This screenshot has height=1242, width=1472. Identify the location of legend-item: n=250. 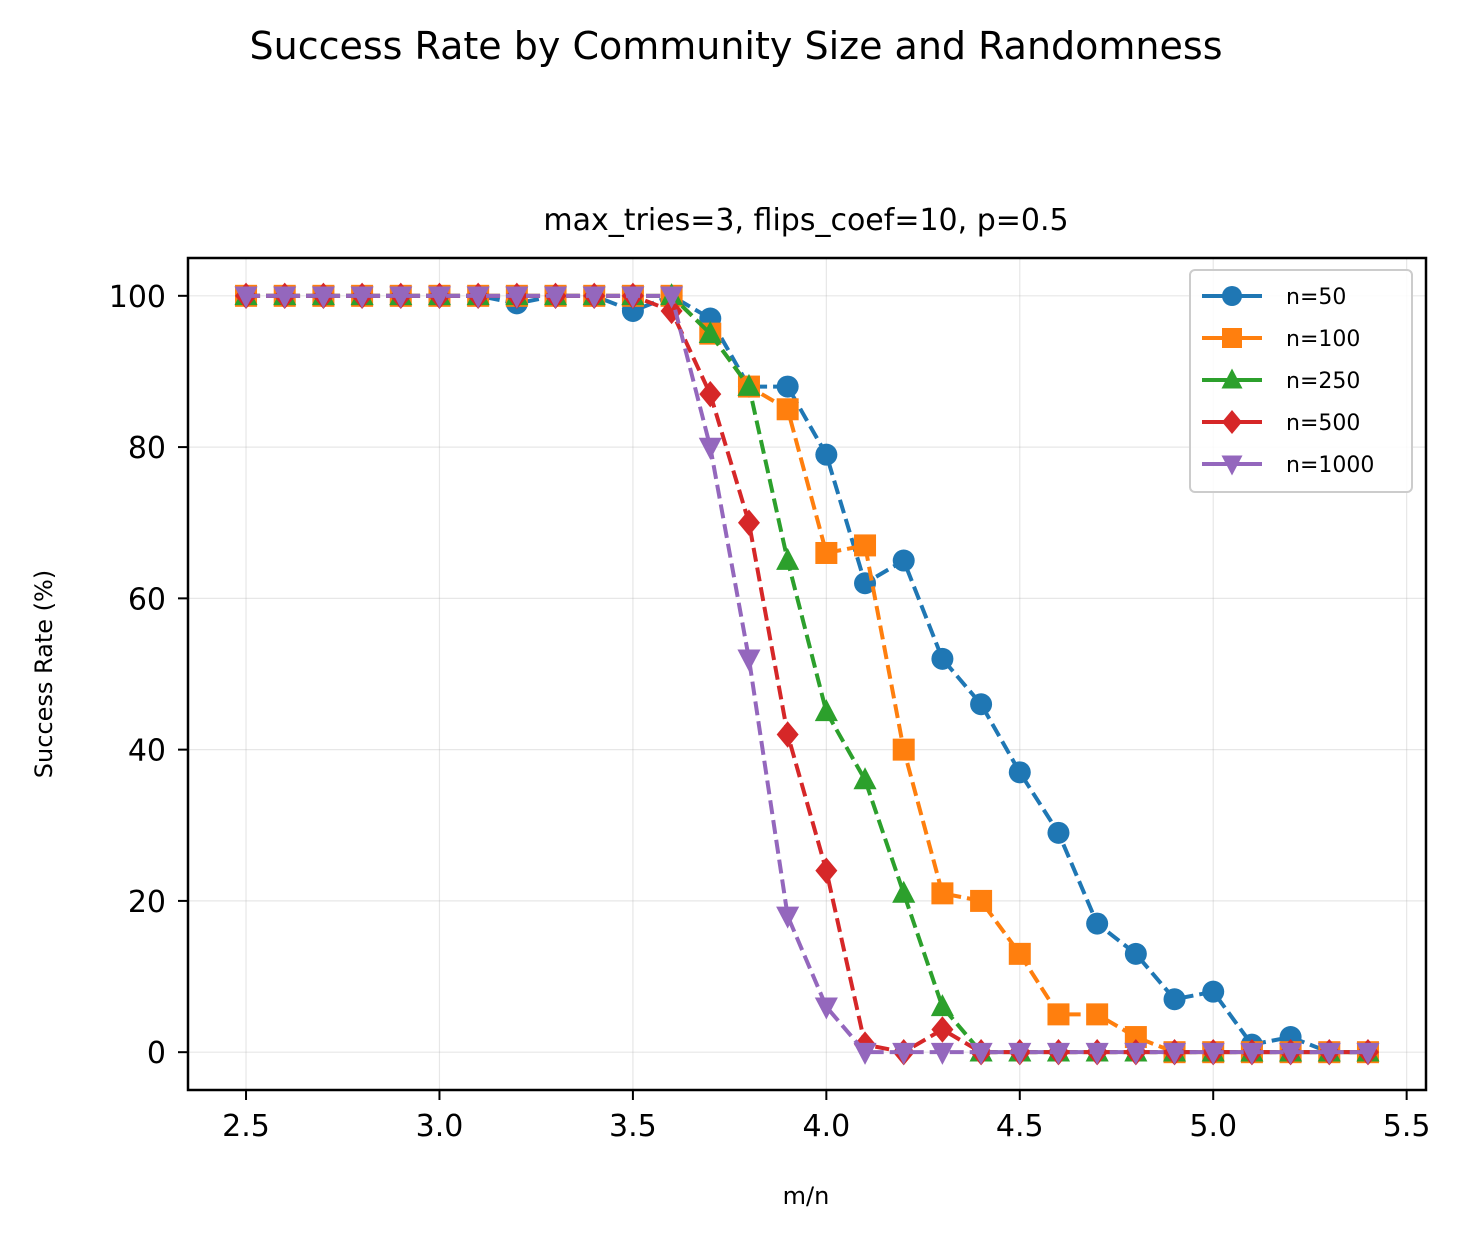
(1281, 381).